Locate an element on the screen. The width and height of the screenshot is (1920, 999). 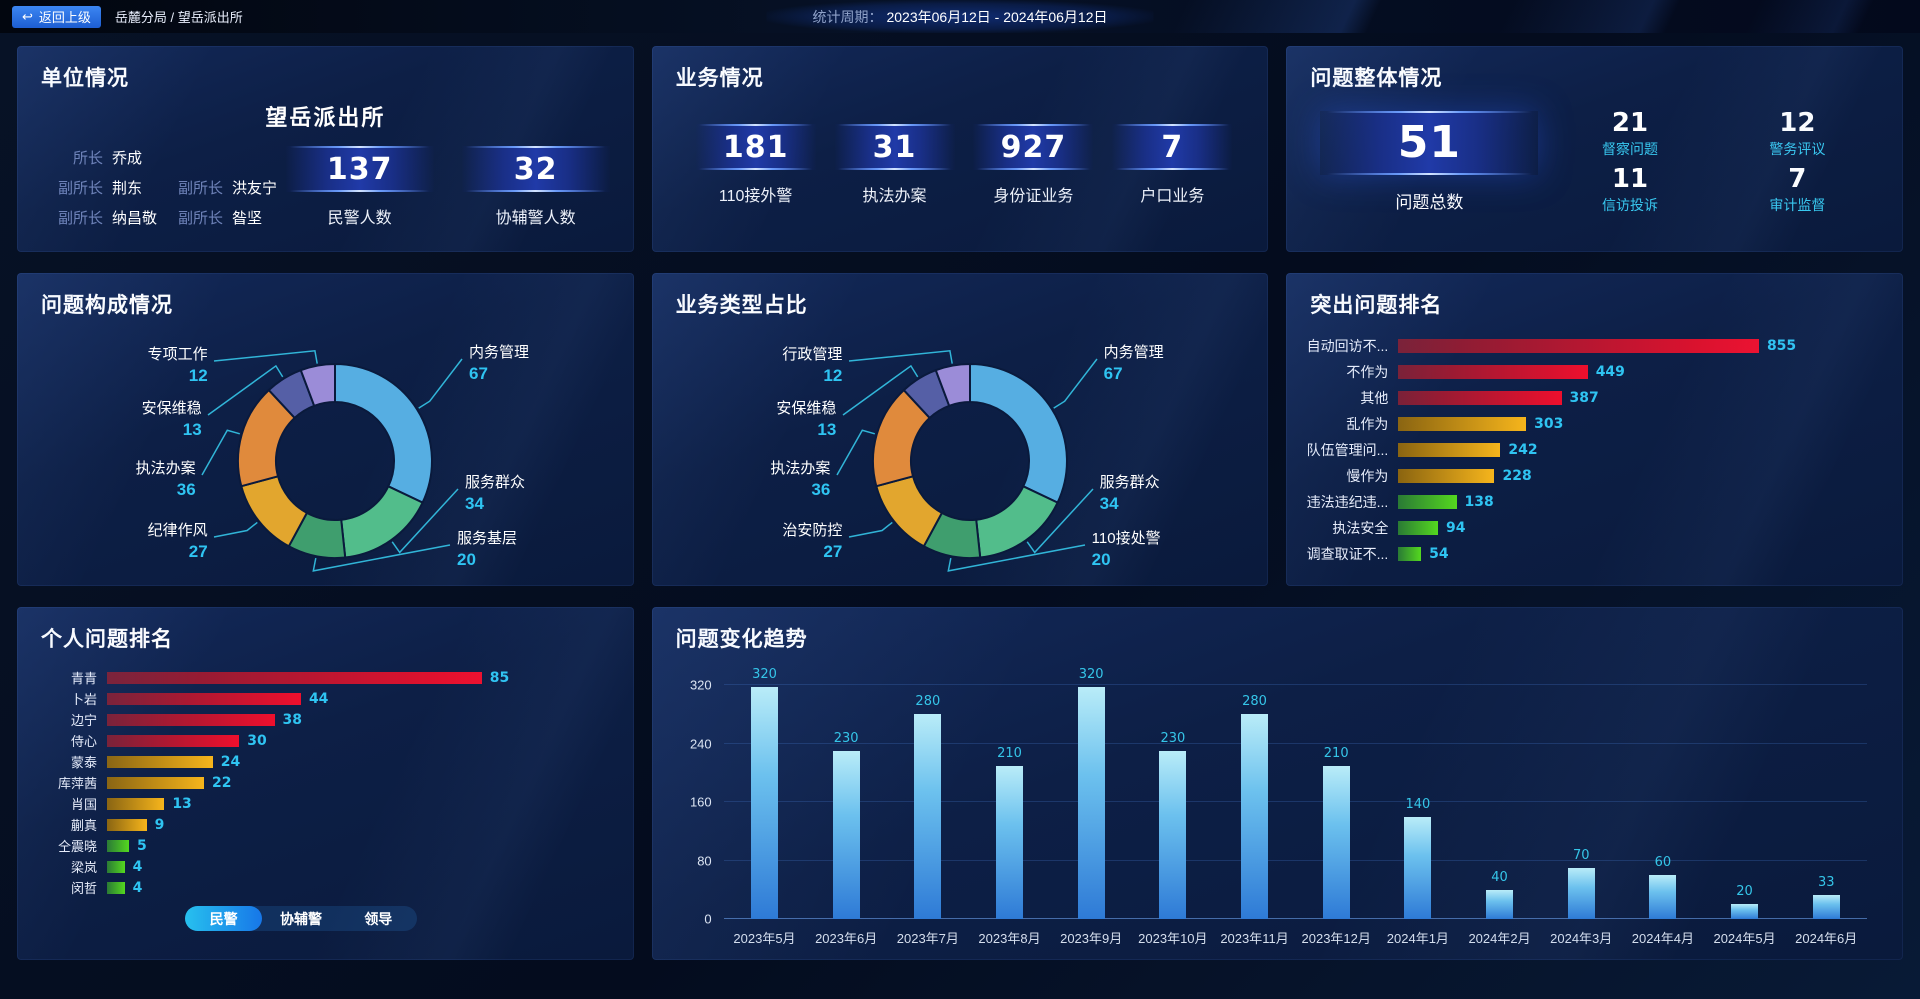
donut-label-value: 13 is located at coordinates (192, 429).